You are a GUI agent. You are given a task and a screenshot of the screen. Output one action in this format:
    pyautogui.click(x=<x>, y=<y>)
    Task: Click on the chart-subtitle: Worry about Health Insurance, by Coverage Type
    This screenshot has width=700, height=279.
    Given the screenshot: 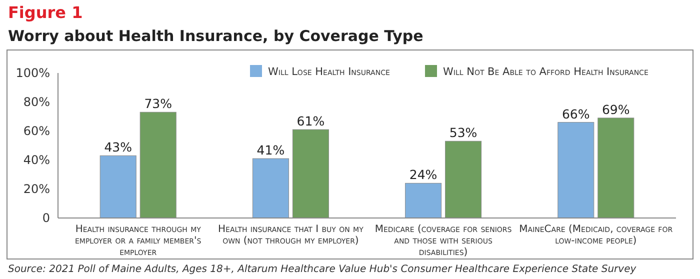 What is the action you would take?
    pyautogui.click(x=216, y=36)
    